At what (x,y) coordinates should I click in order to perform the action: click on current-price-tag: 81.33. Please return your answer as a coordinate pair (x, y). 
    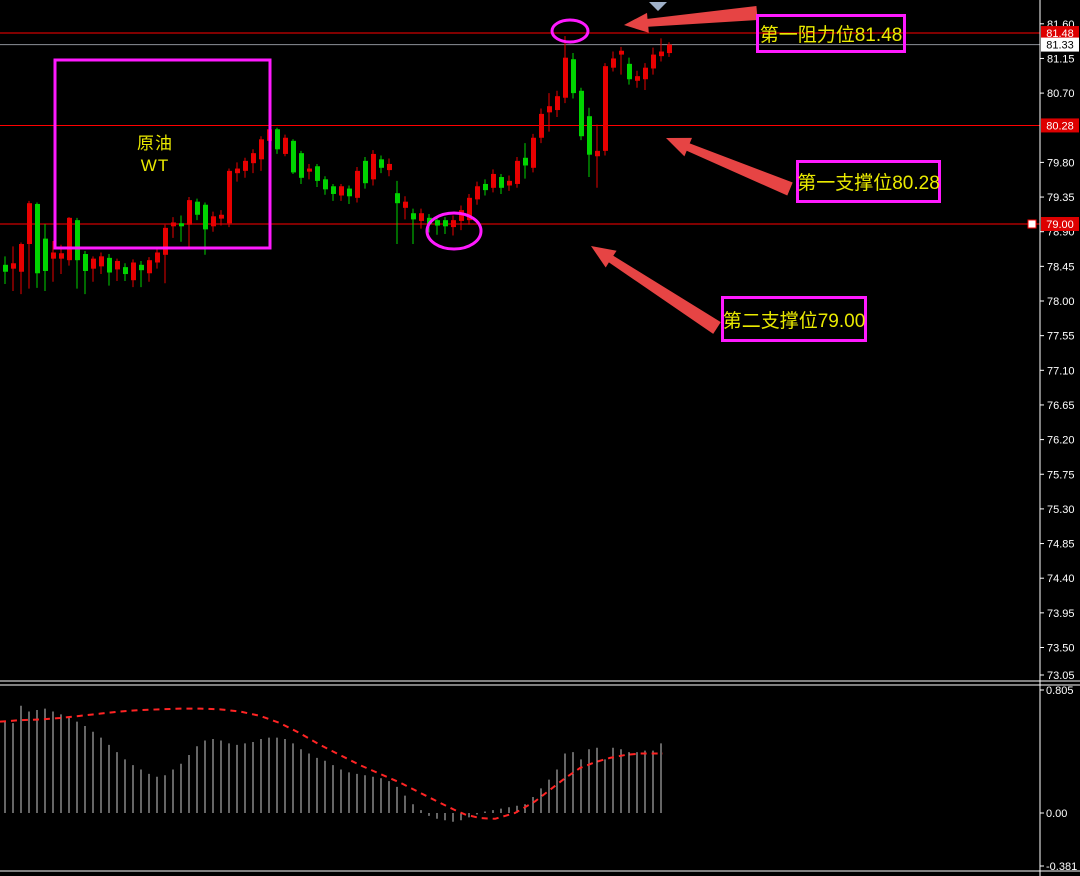
    Looking at the image, I should click on (1060, 46).